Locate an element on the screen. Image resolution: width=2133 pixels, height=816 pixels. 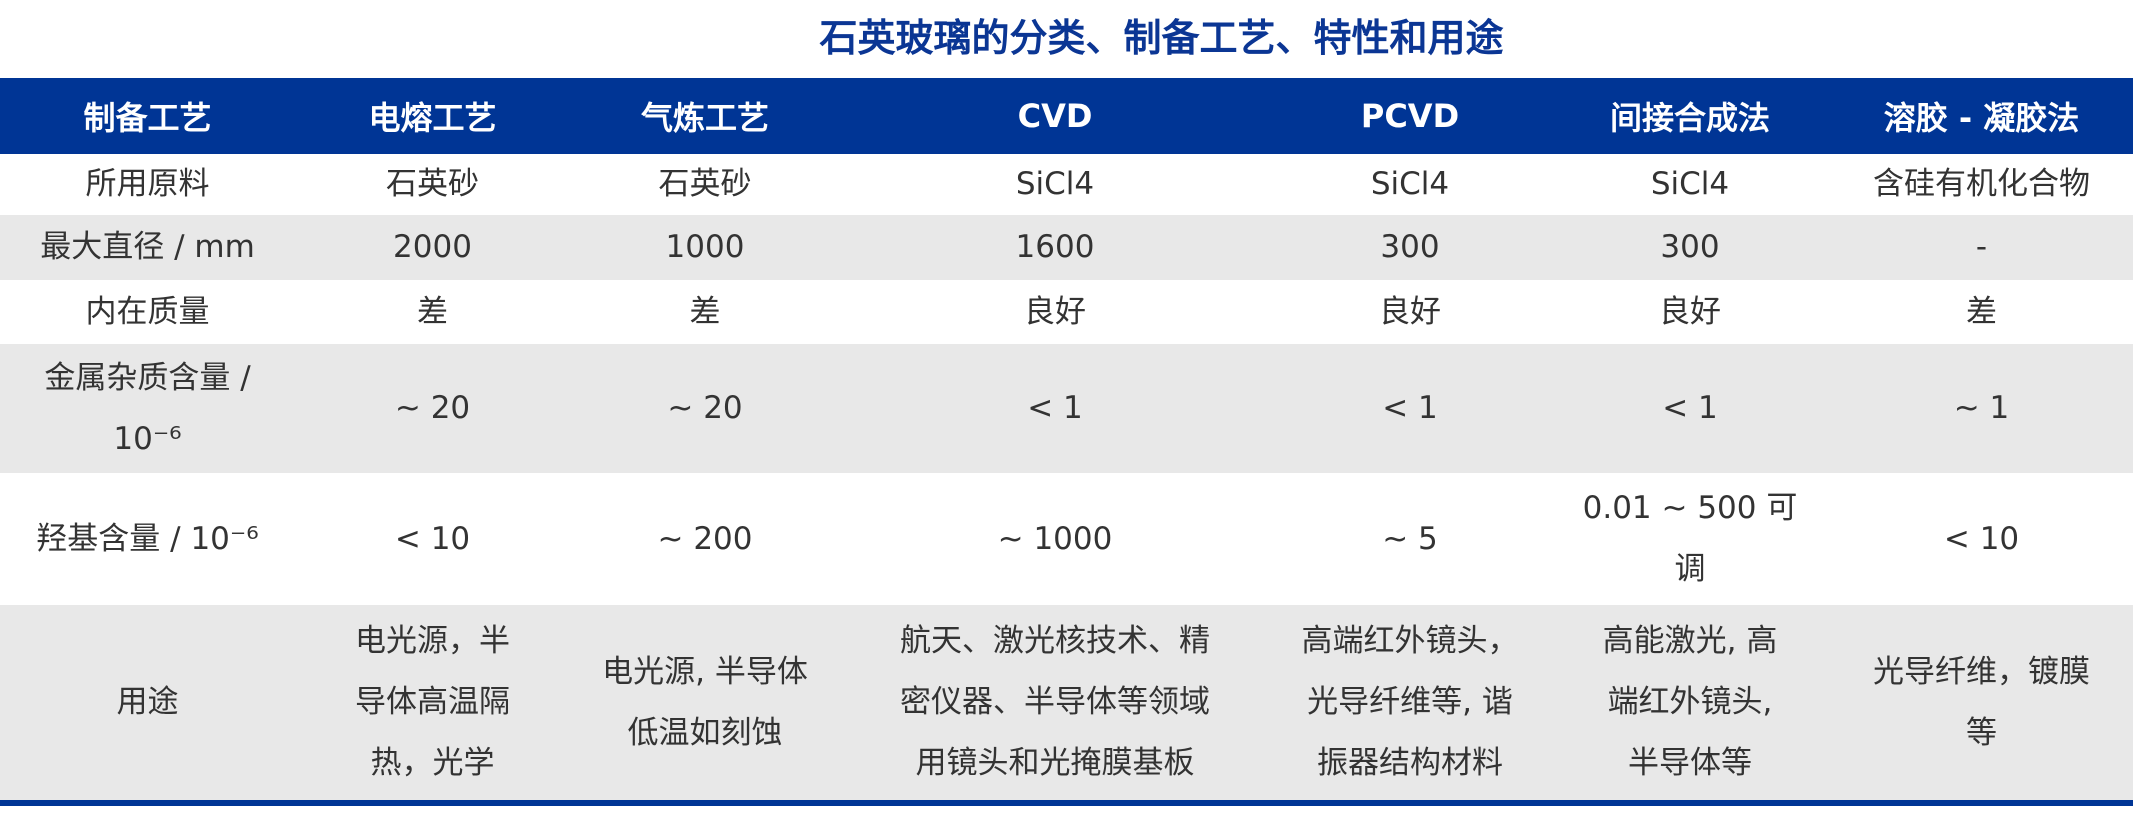
table-cell: 电光源，半 导体高温隔 热，光学 is located at coordinates (432, 702).